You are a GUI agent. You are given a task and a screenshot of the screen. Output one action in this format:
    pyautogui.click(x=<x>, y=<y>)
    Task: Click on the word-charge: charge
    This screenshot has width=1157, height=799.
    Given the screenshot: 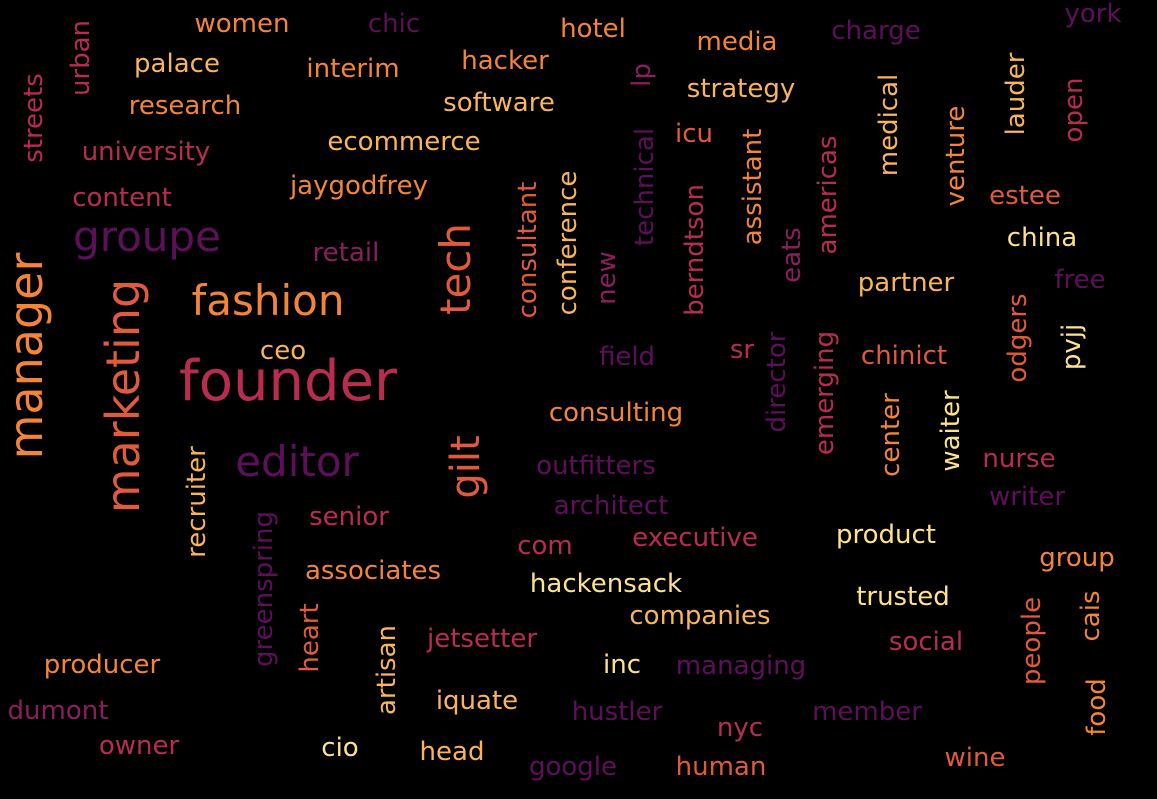 What is the action you would take?
    pyautogui.click(x=876, y=31)
    